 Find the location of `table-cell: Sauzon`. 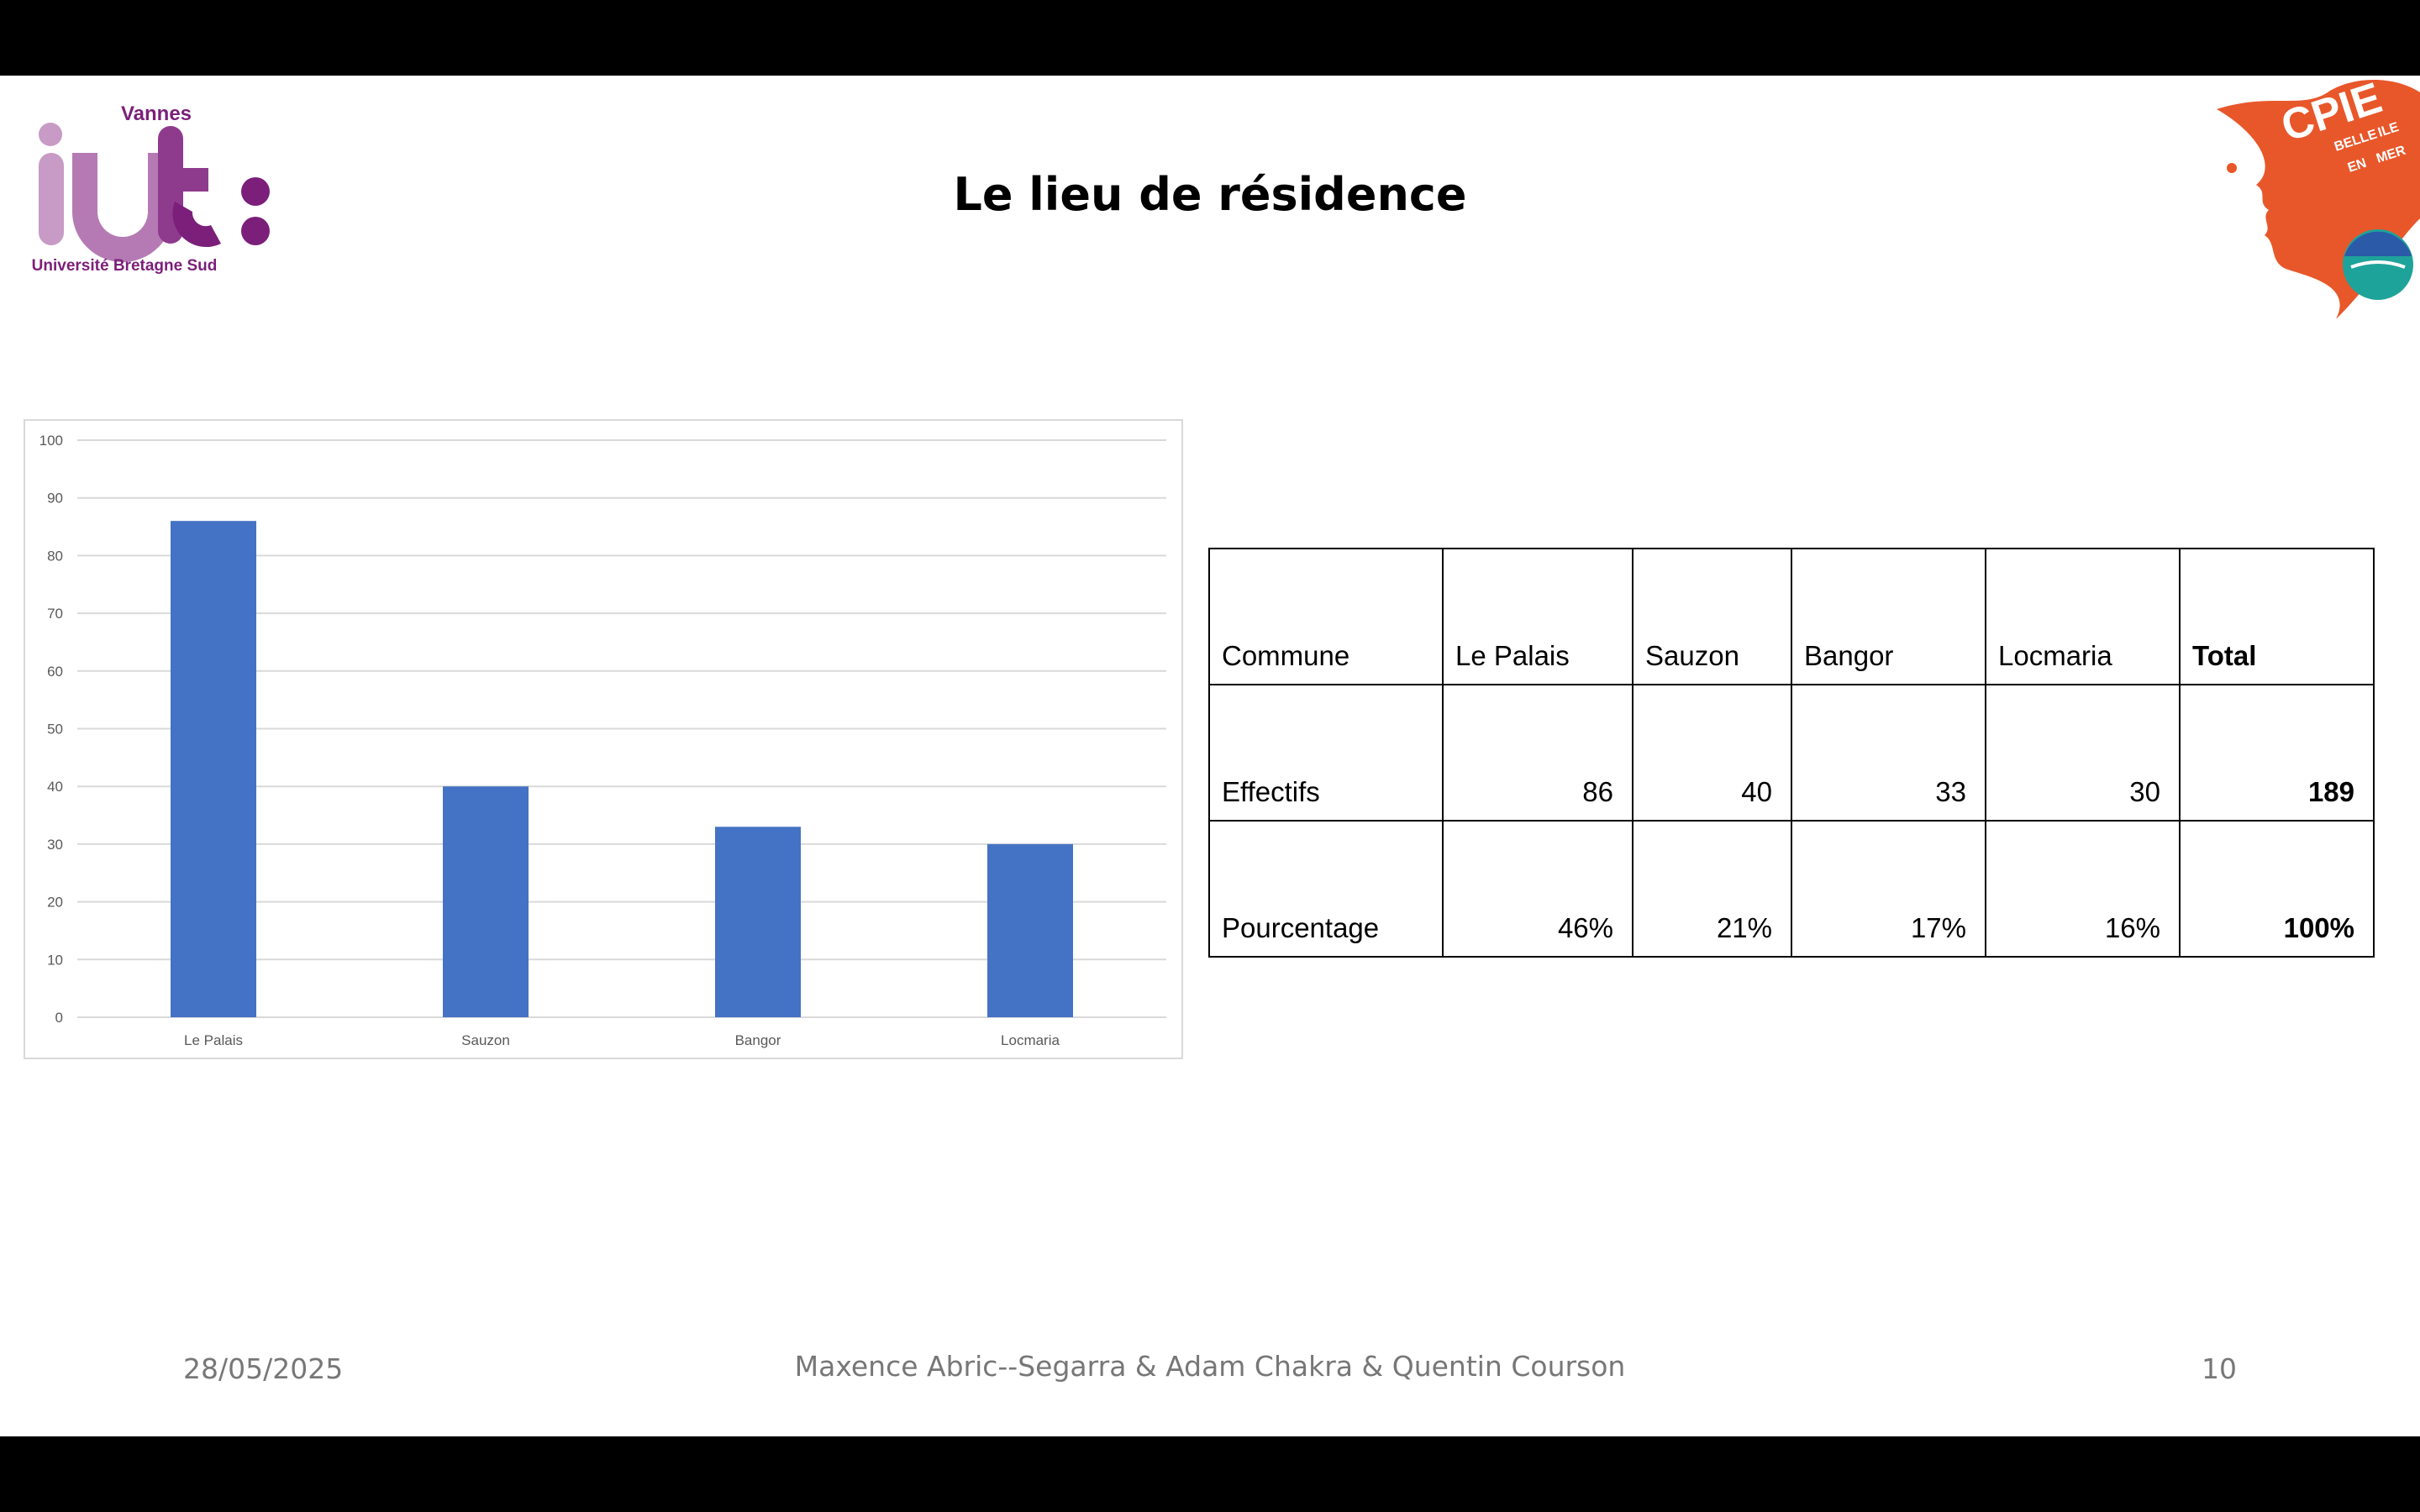

table-cell: Sauzon is located at coordinates (1712, 616).